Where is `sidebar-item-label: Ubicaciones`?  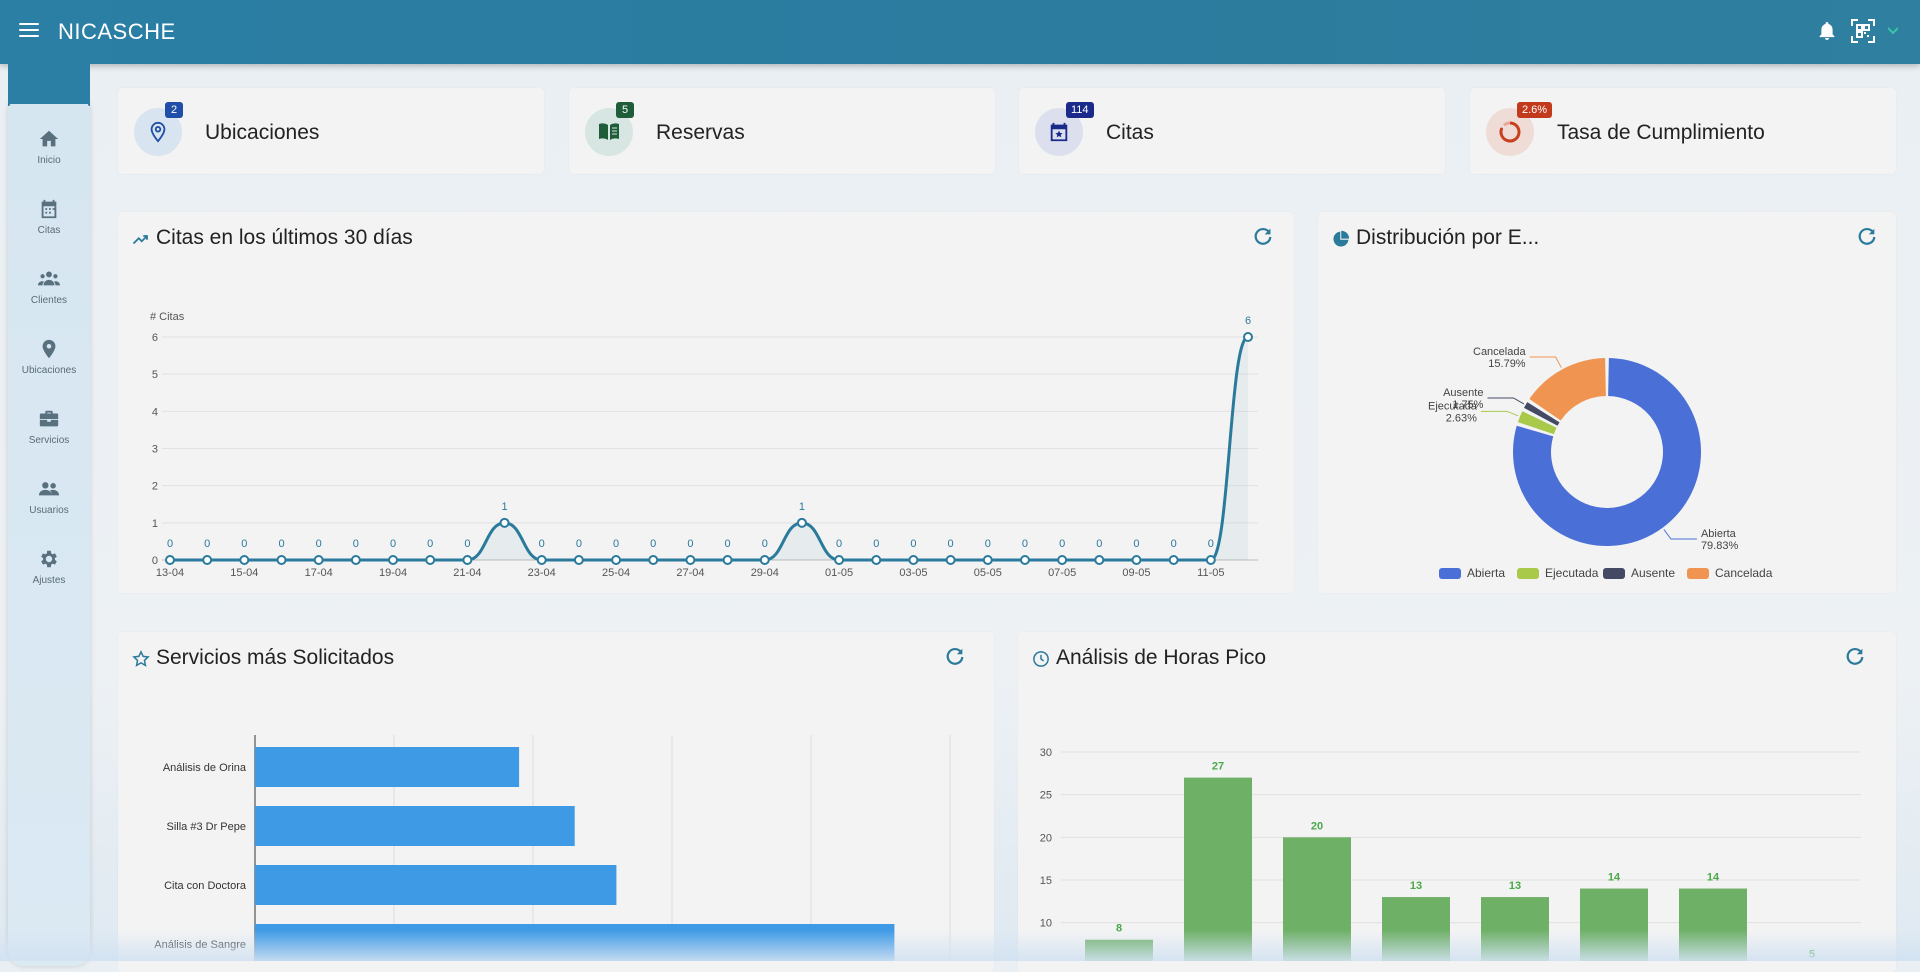 sidebar-item-label: Ubicaciones is located at coordinates (49, 370).